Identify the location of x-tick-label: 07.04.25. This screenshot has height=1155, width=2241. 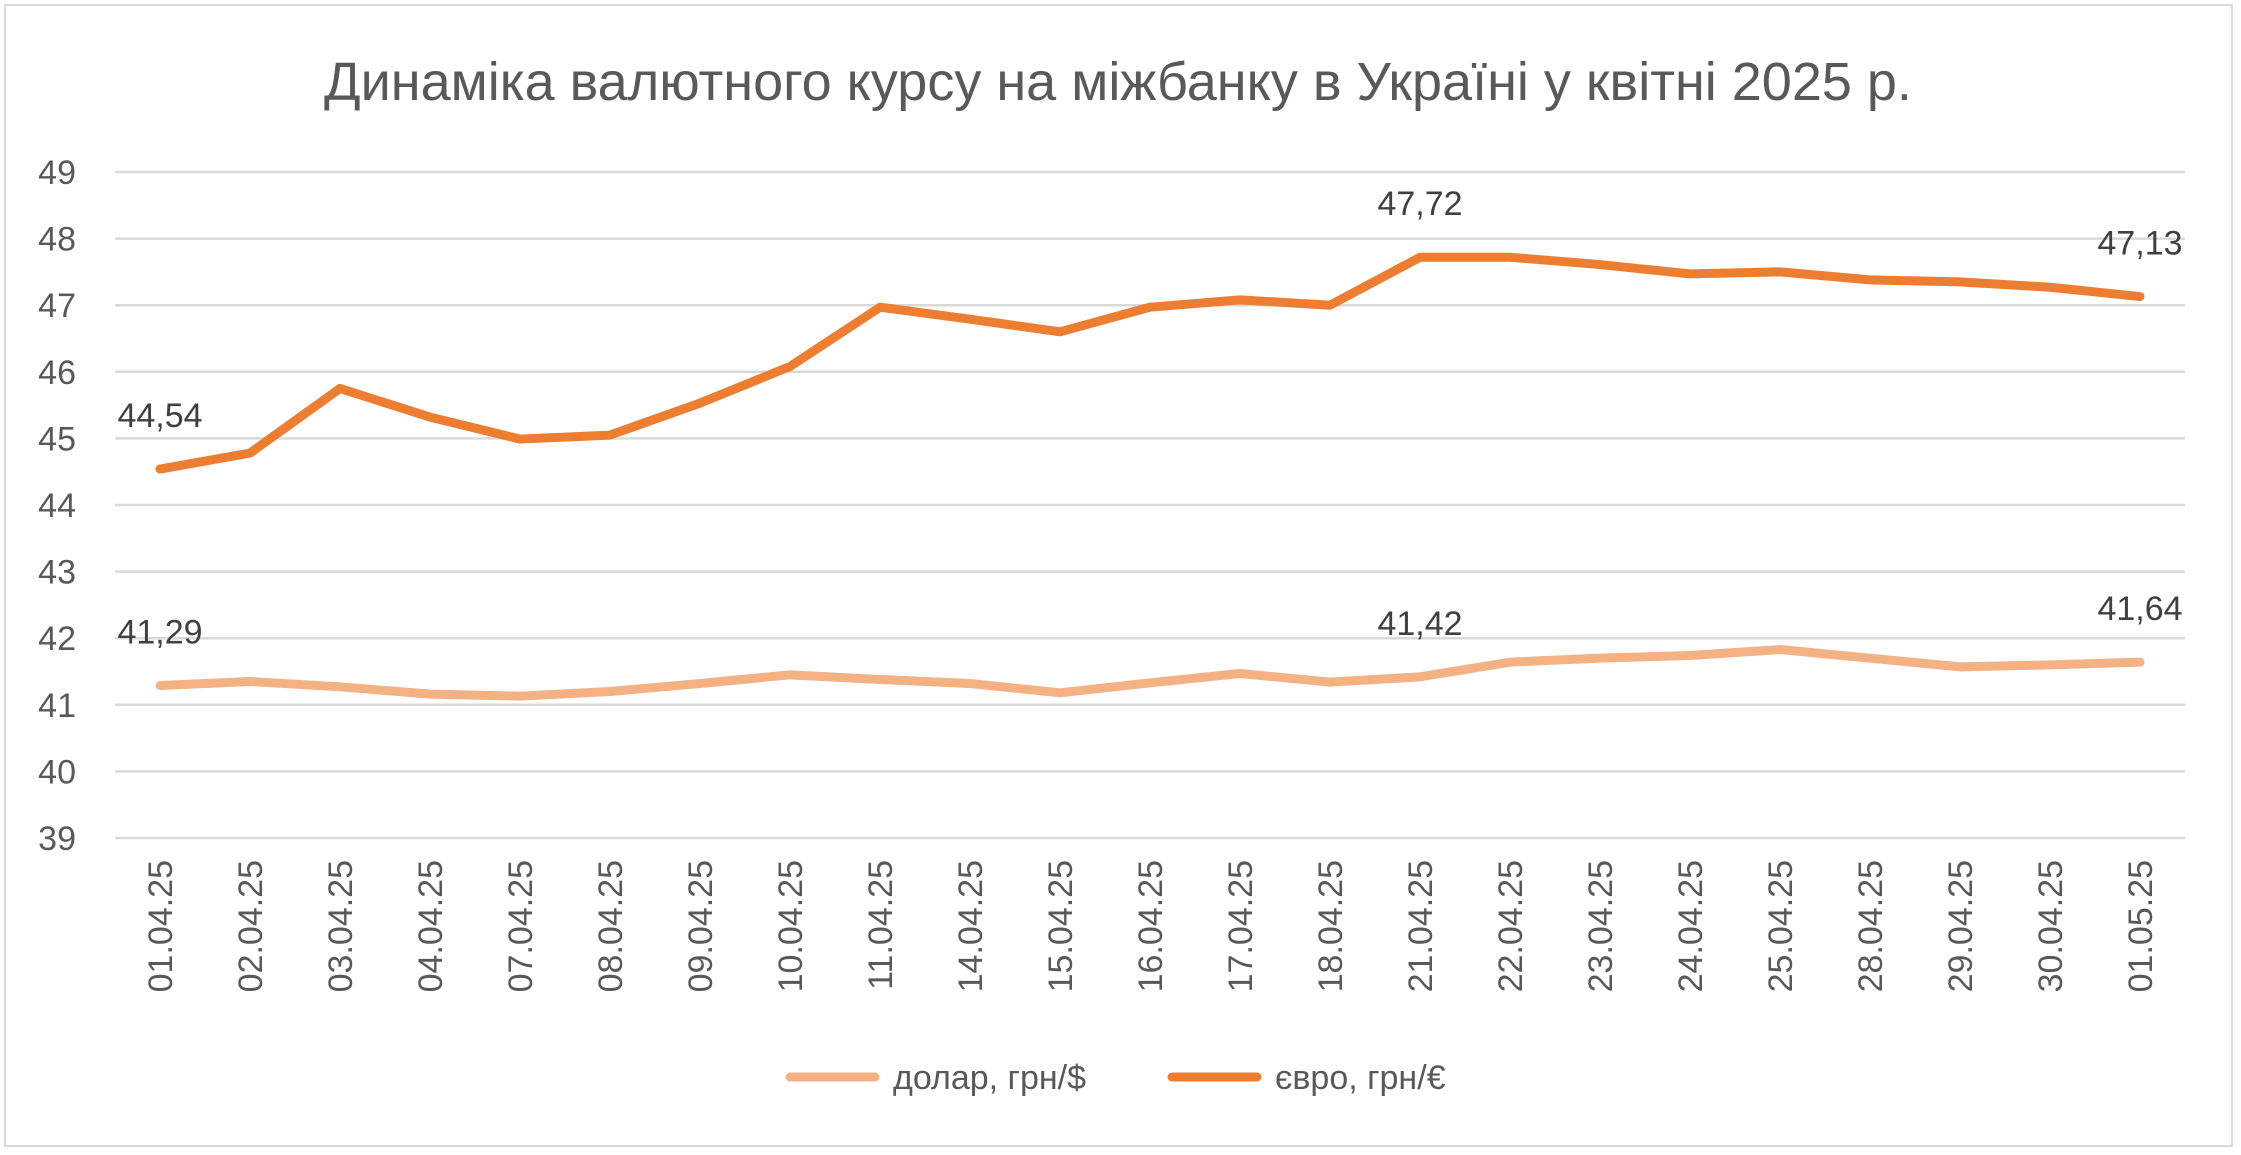
(521, 926).